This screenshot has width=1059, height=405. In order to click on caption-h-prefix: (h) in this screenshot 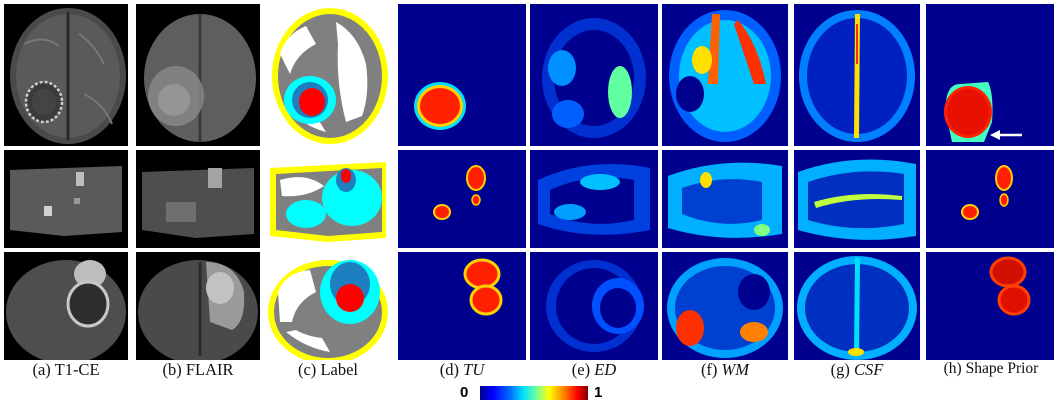, I will do `click(952, 368)`.